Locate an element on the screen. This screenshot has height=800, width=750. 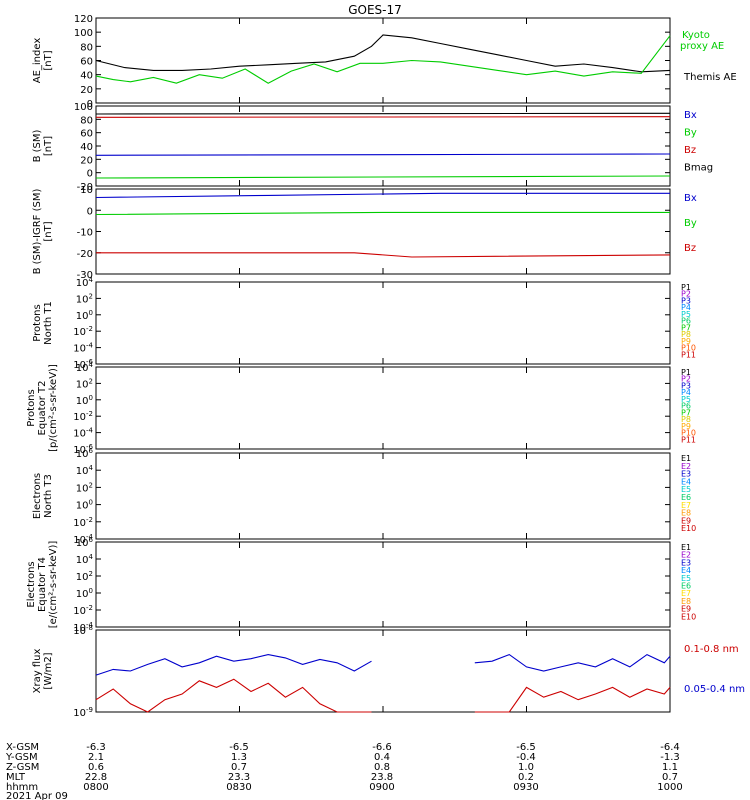
y-axis-label: B (SM)[nT] is located at coordinates (43, 145).